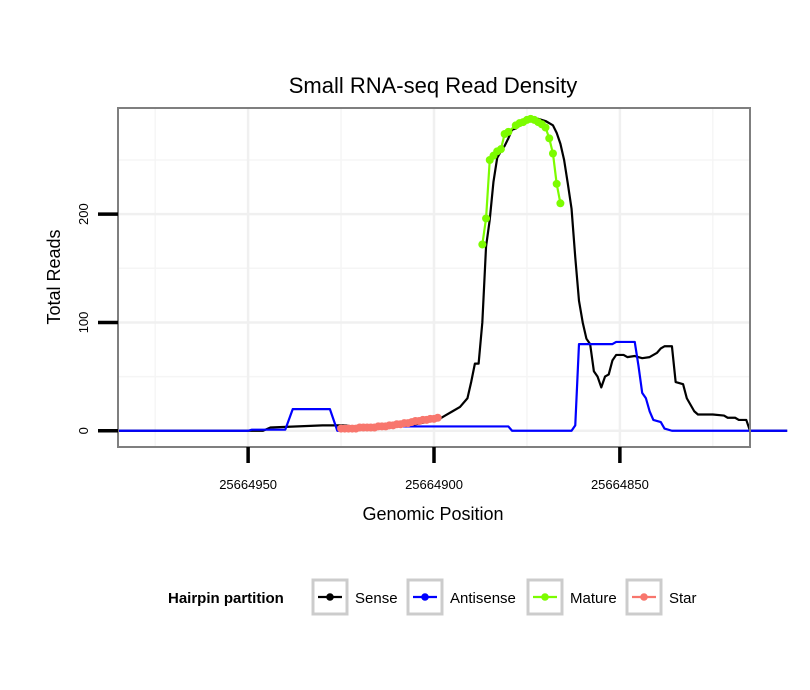 This screenshot has height=690, width=810. I want to click on legend-entry-antisense: Antisense, so click(461, 597).